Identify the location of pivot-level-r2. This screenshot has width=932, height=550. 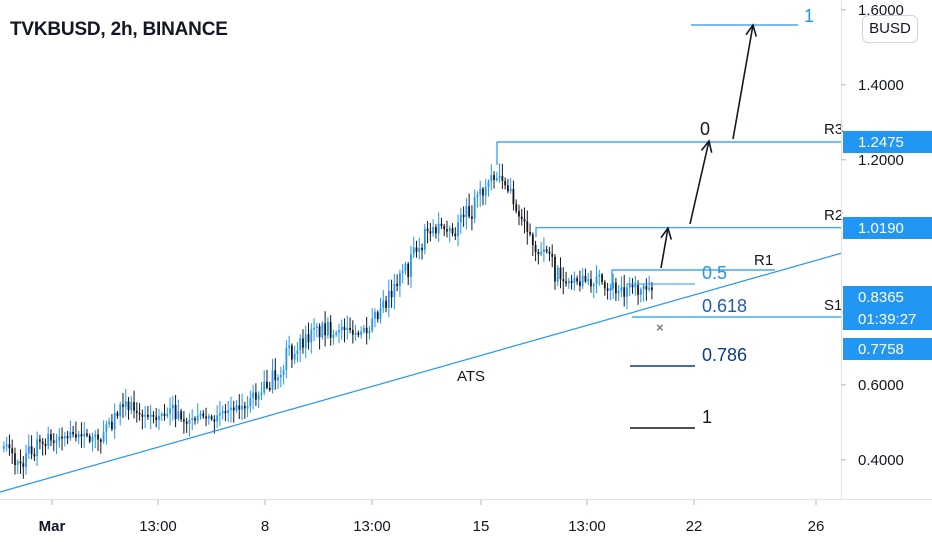
(688, 232).